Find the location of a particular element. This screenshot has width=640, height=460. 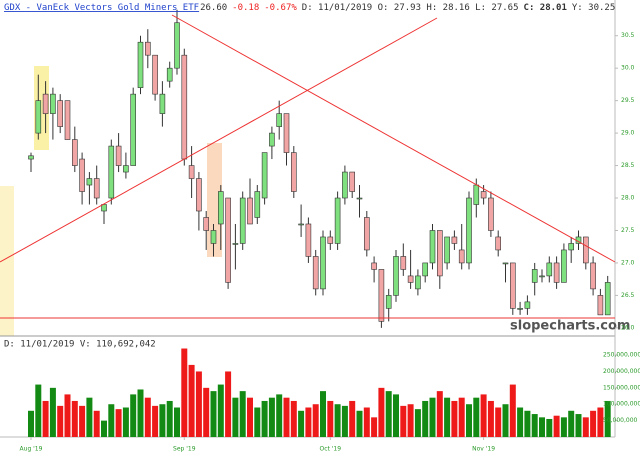

y2-tick-label: 50,000,000 is located at coordinates (620, 420).